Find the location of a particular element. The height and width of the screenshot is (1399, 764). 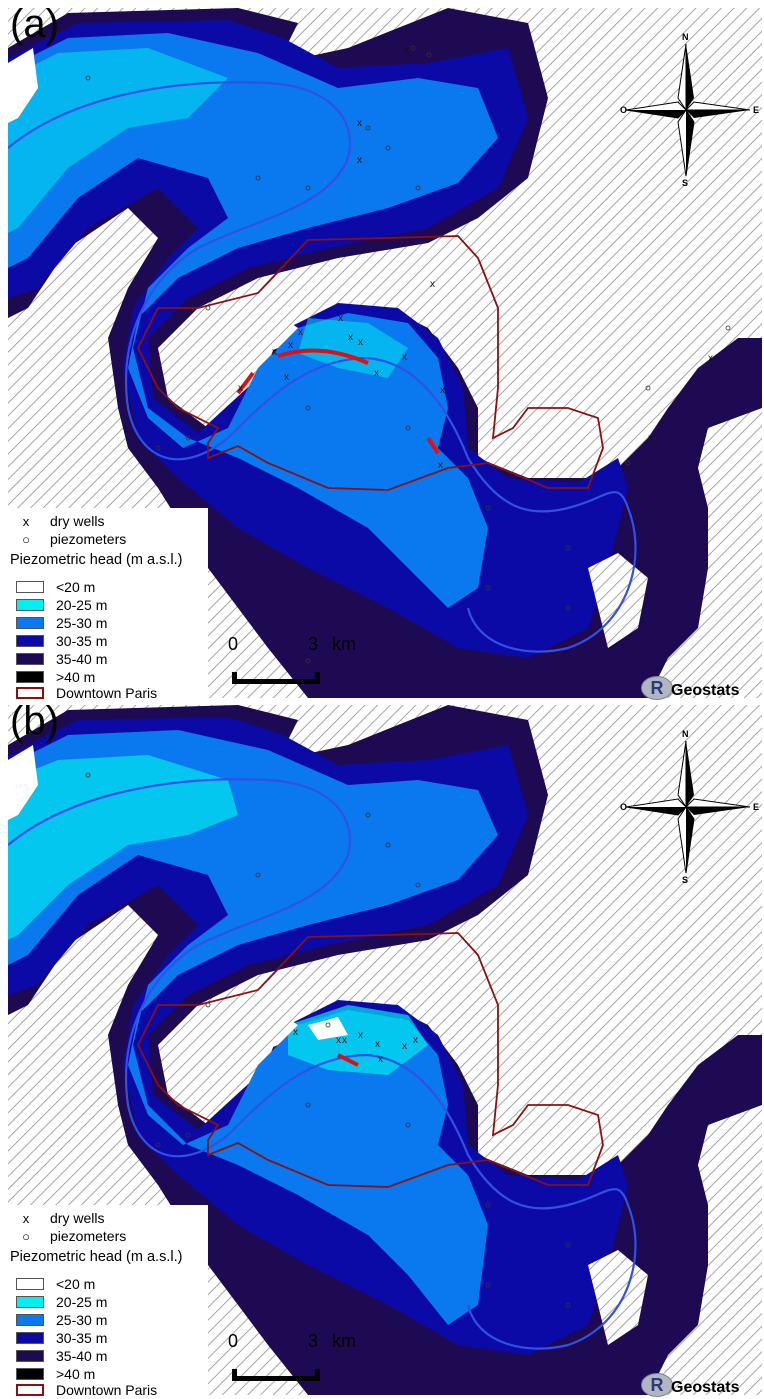

dry-wells: xx x xxx xx is located at coordinates (355, 1046).